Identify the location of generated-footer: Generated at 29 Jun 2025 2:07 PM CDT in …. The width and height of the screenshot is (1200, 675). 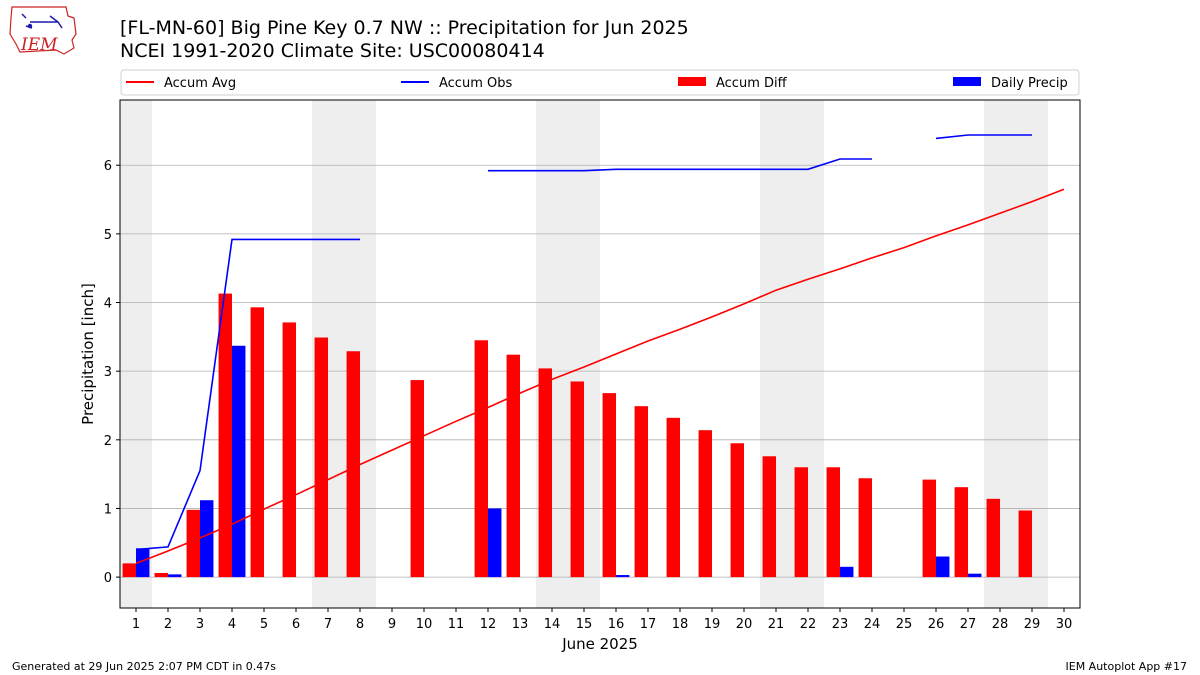
(144, 666).